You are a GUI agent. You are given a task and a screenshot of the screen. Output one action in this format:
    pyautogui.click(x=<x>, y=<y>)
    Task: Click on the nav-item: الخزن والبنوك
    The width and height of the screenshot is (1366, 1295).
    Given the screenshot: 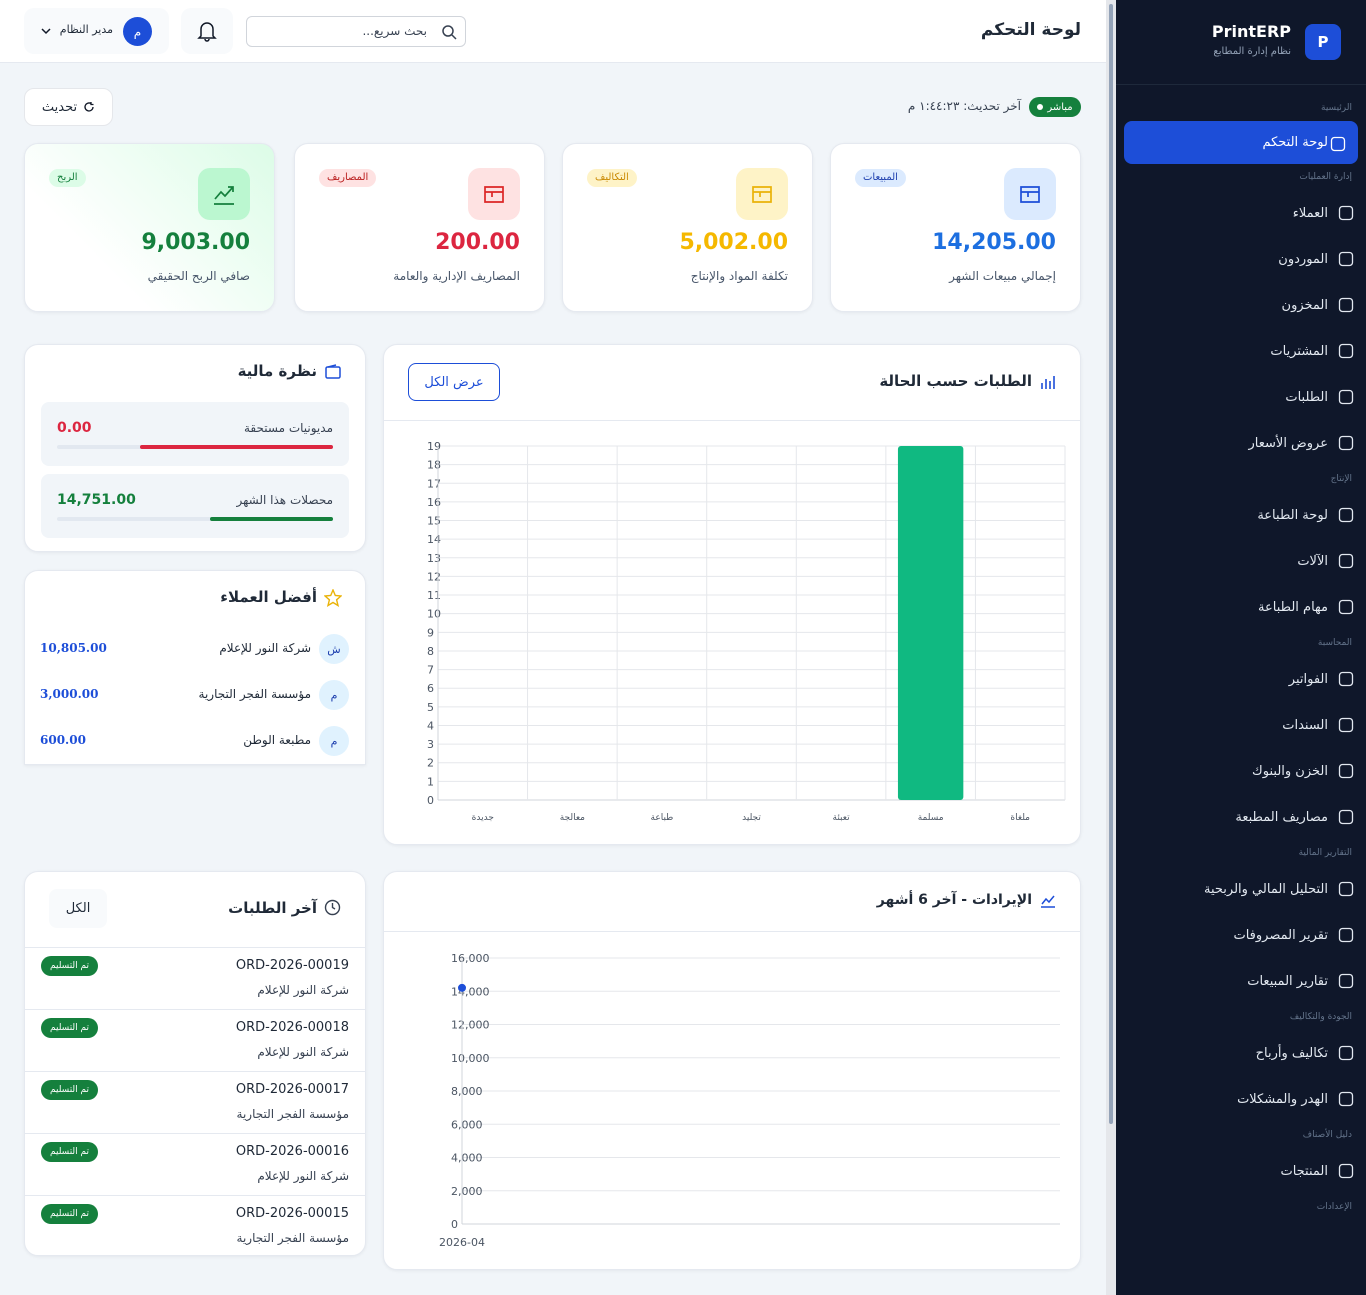 What is the action you would take?
    pyautogui.click(x=1241, y=771)
    